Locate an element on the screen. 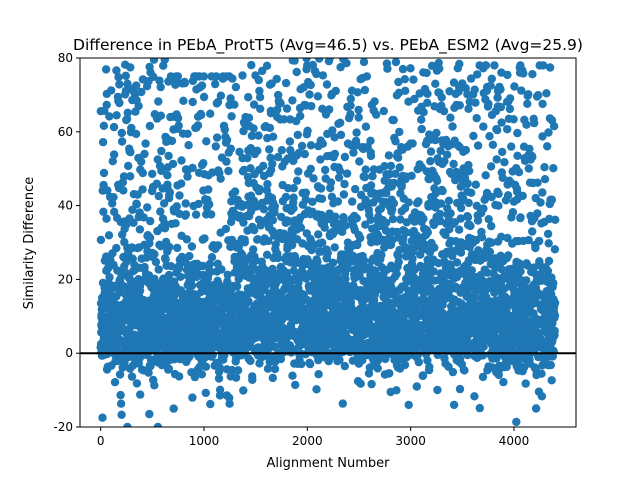 This screenshot has height=480, width=640. x-tick-label: 1000 is located at coordinates (204, 441).